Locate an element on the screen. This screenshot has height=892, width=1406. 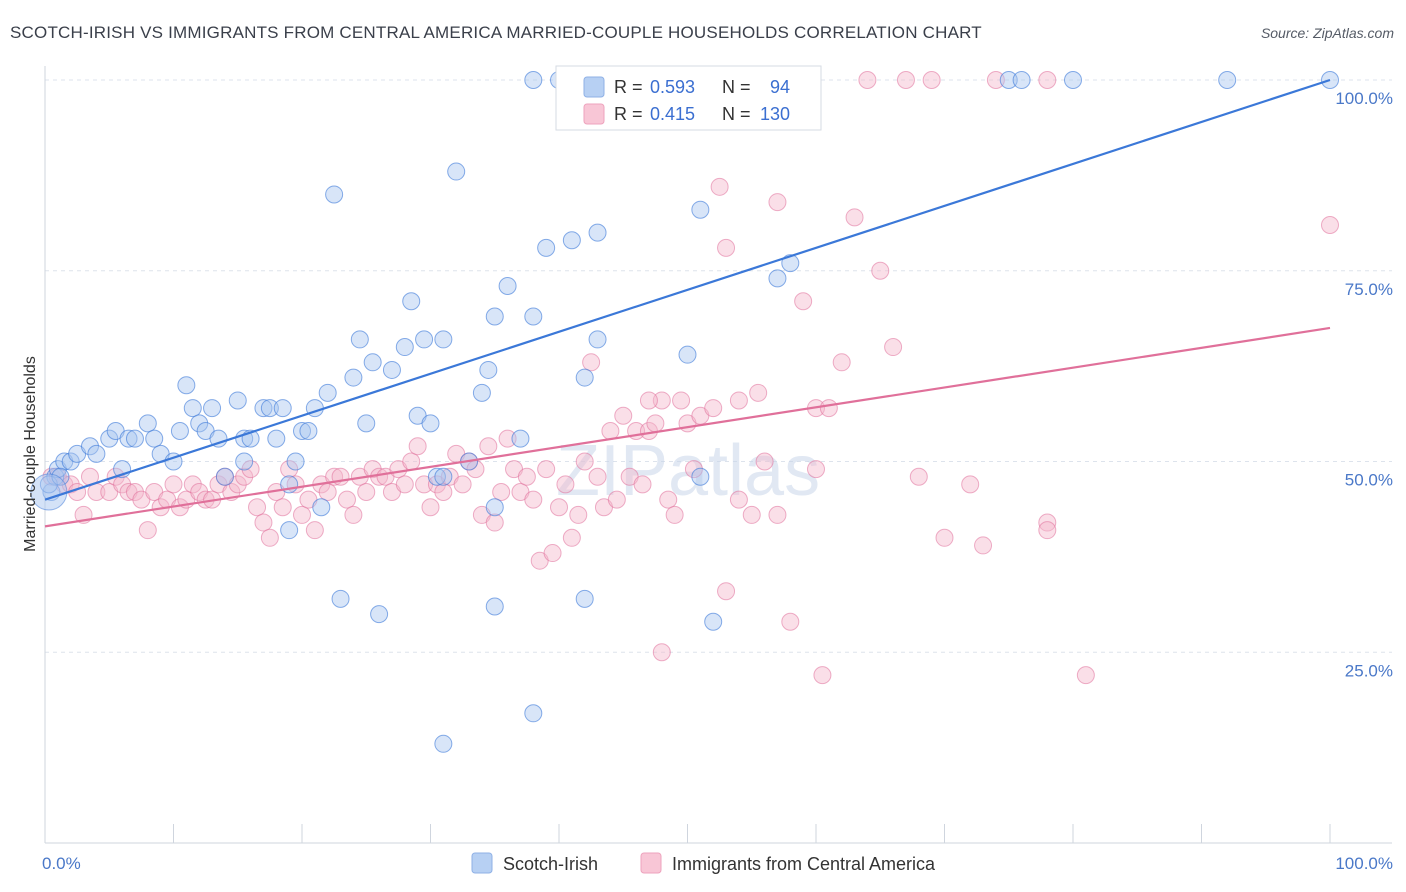
watermark: ZIPatlas is located at coordinates (688, 471).